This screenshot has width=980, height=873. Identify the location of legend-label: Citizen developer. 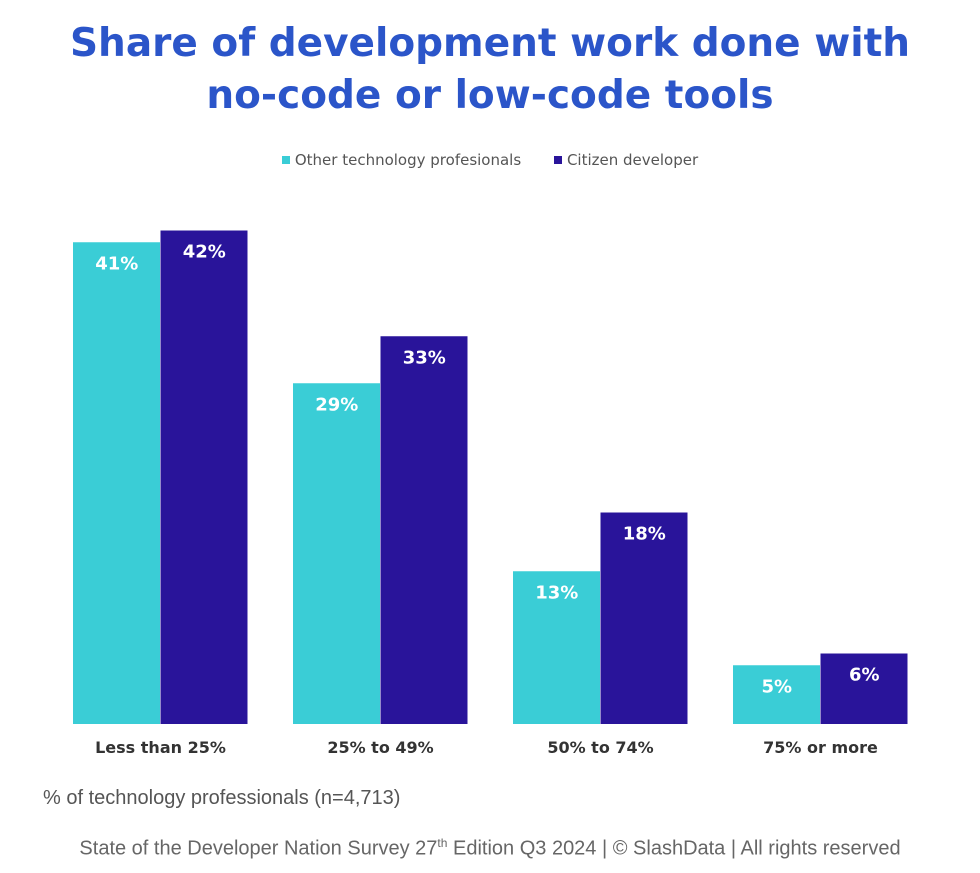
(632, 160).